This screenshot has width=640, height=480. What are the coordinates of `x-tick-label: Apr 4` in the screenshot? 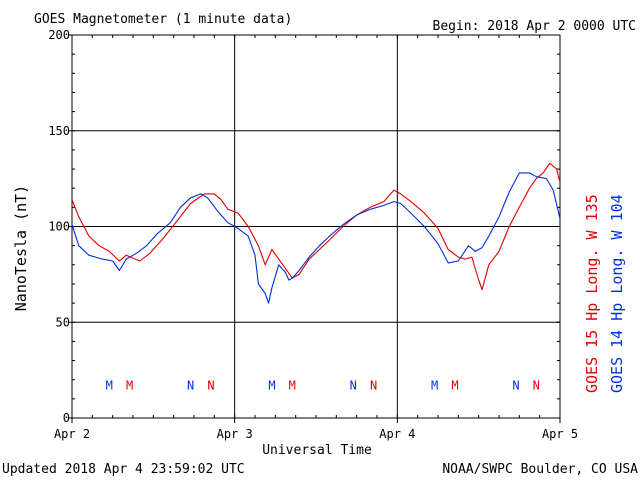 It's located at (397, 434).